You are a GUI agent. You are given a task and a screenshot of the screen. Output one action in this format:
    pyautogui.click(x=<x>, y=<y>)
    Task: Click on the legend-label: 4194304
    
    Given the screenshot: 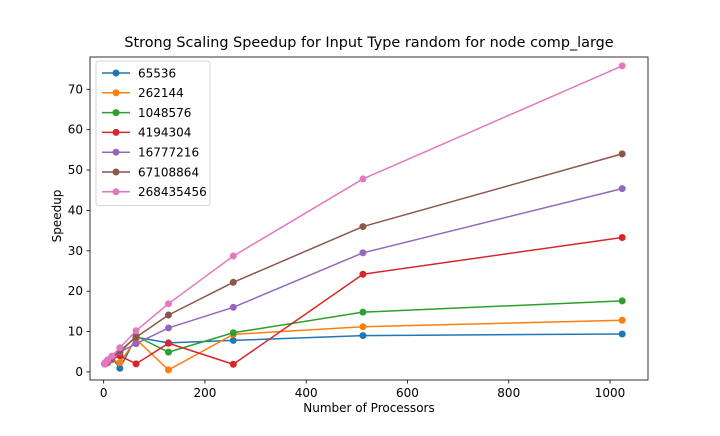 What is the action you would take?
    pyautogui.click(x=164, y=133)
    